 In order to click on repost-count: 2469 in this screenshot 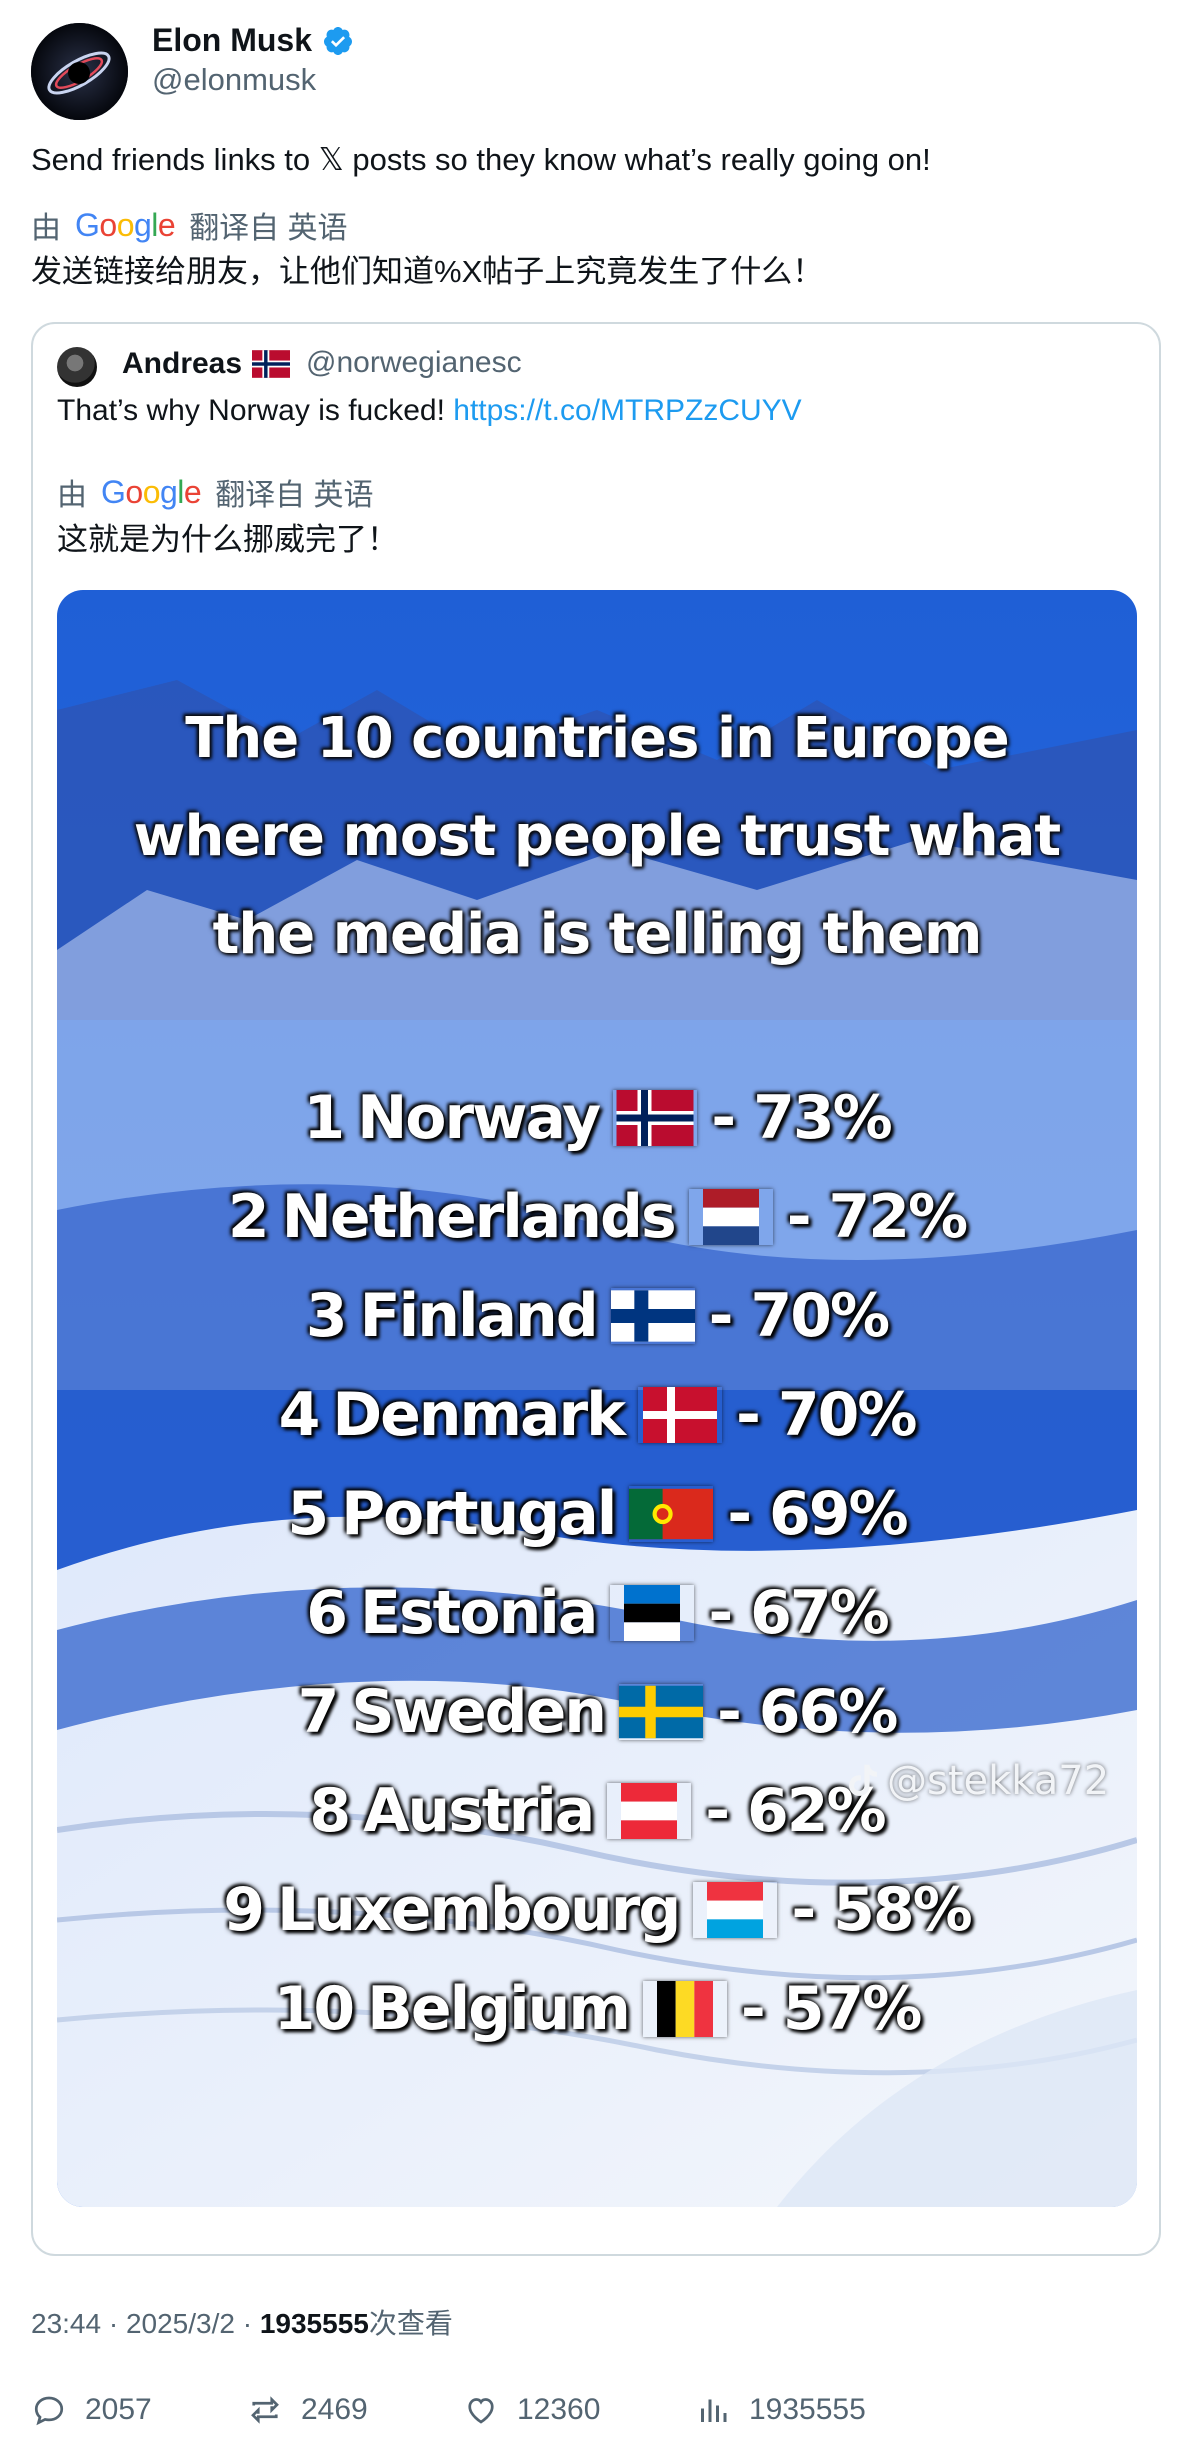, I will do `click(334, 2409)`.